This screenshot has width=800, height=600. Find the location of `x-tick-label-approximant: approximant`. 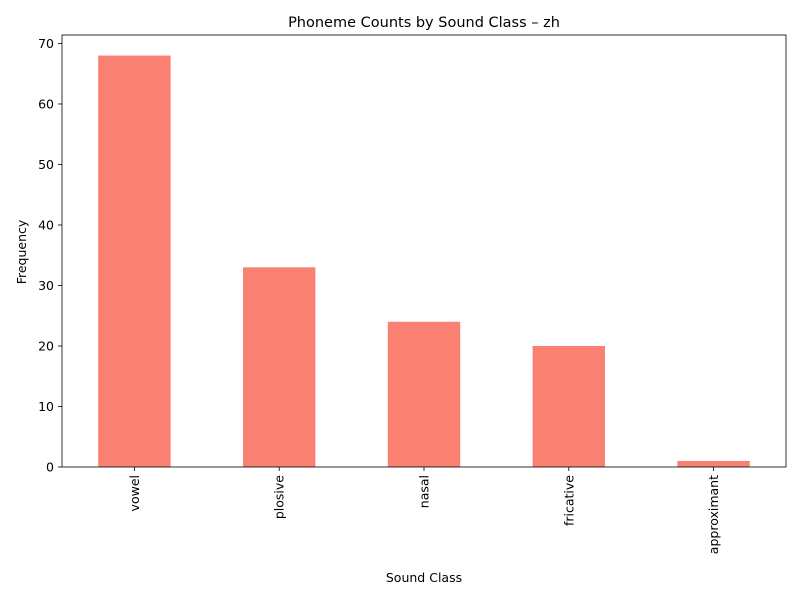

x-tick-label-approximant: approximant is located at coordinates (713, 514).